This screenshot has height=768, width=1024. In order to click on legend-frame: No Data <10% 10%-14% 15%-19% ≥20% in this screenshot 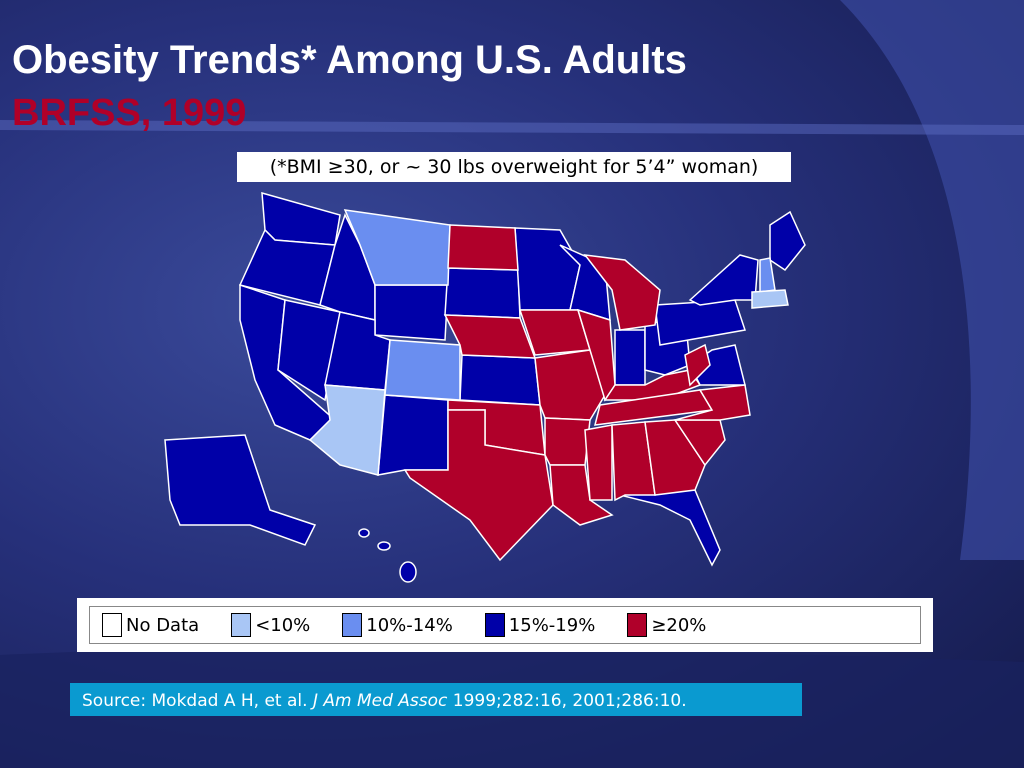, I will do `click(505, 625)`.